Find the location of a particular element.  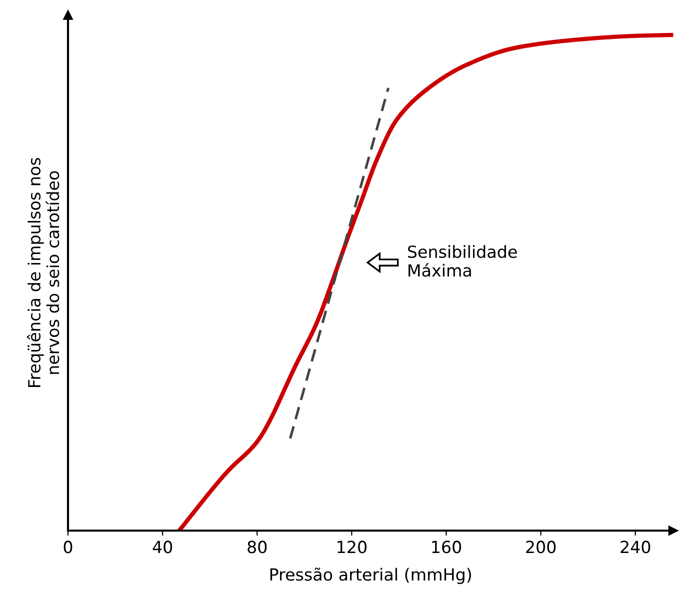

y-axis-title: Freqüência de impulsos nos nervos do seio carotídeo is located at coordinates (43, 272).